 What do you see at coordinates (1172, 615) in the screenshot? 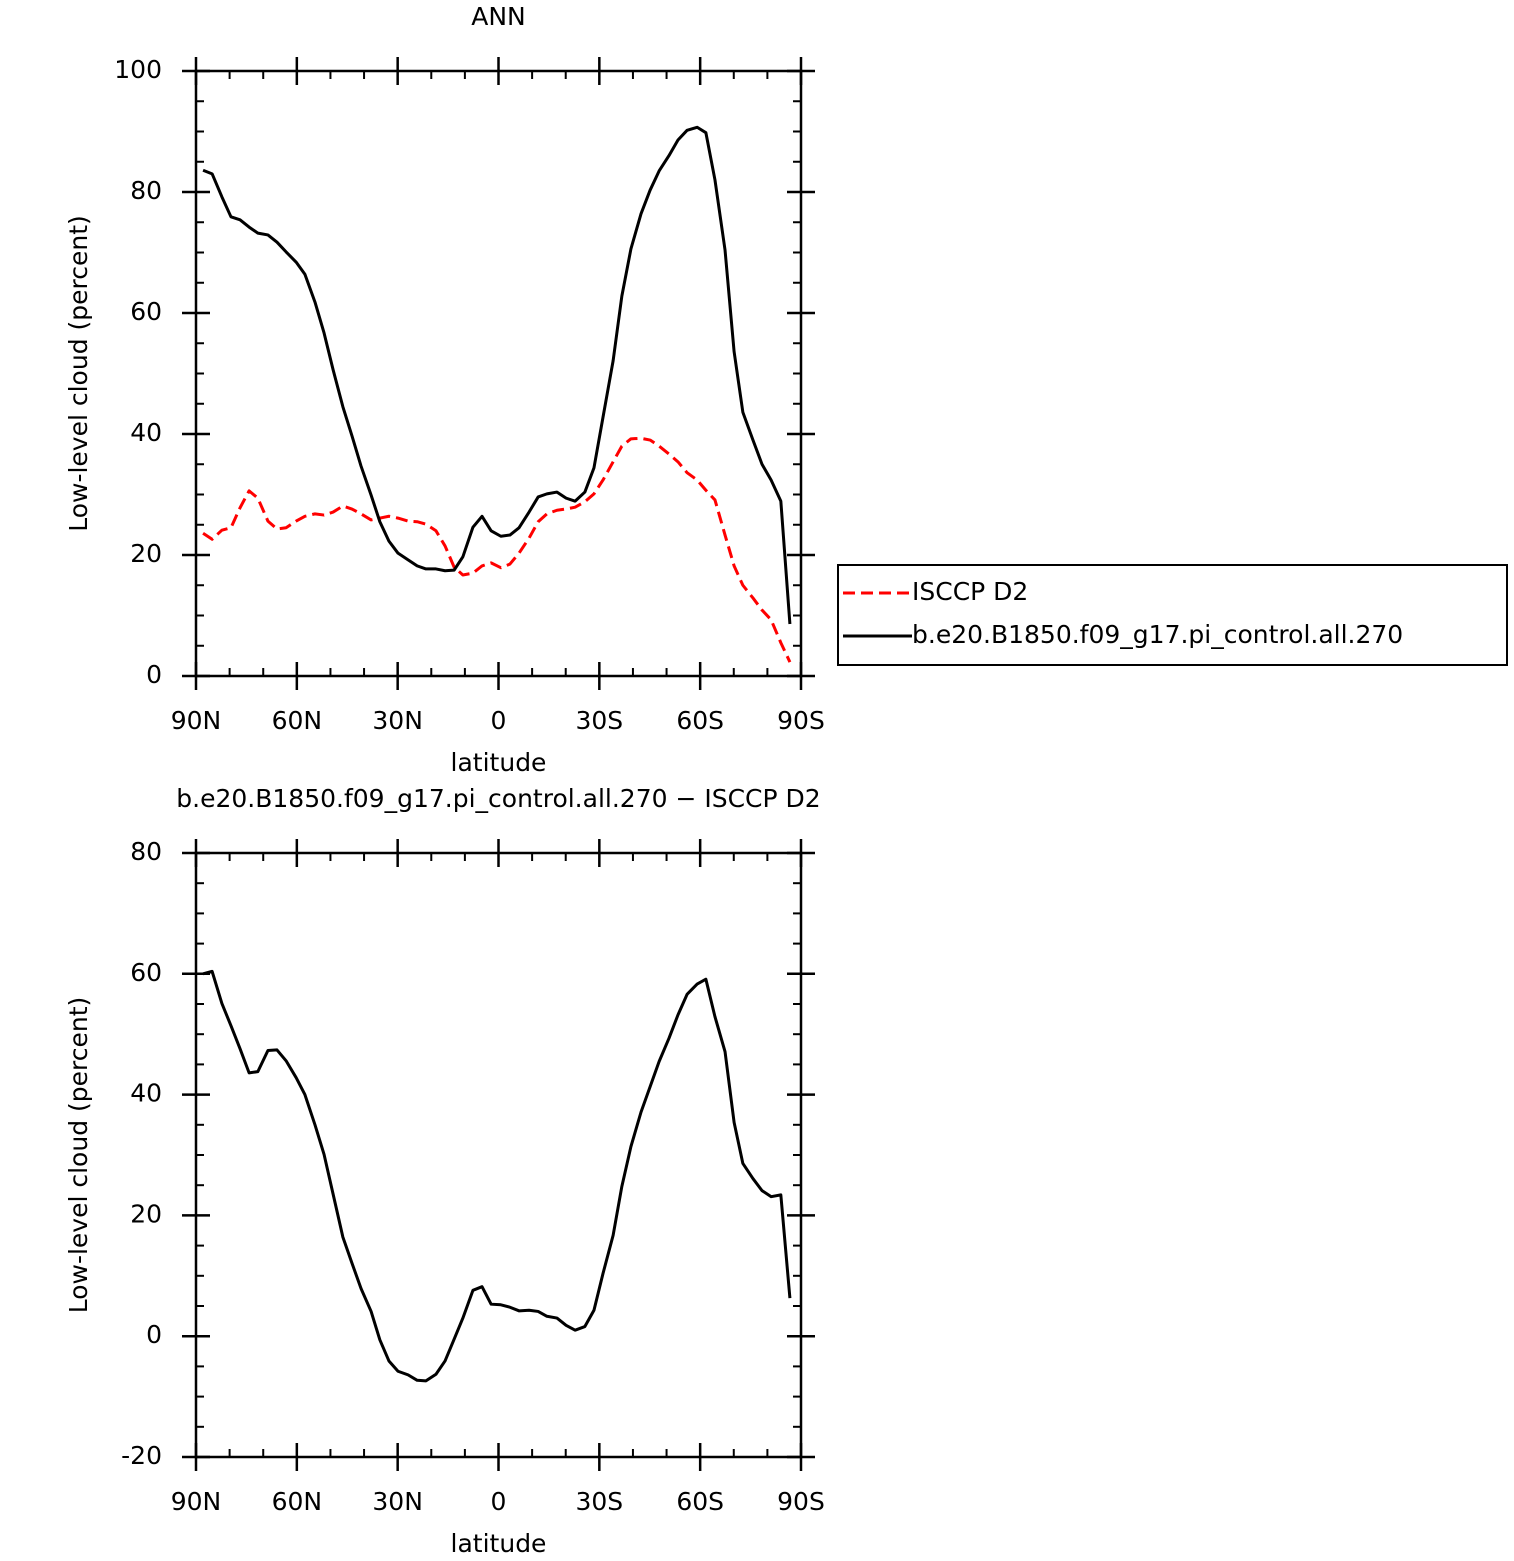
I see `legend-box` at bounding box center [1172, 615].